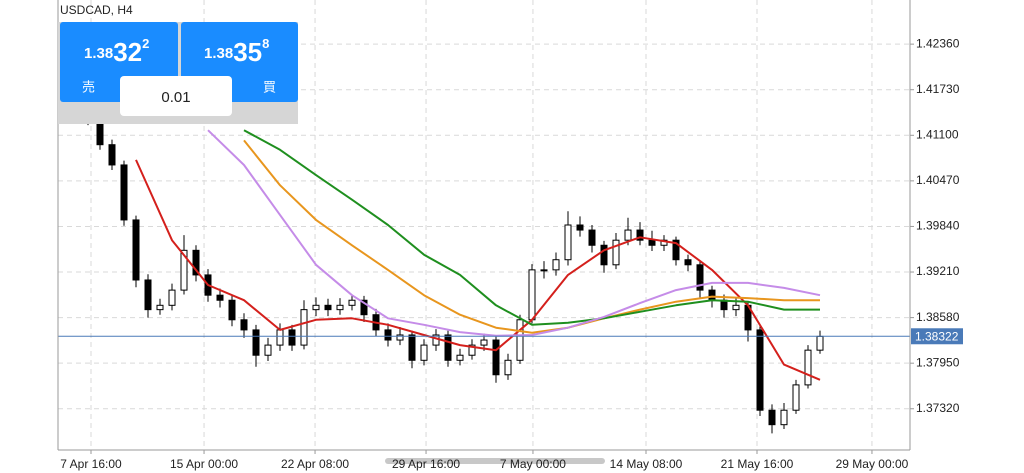 Image resolution: width=1024 pixels, height=473 pixels. I want to click on x-tick-label: 21 May 16:00, so click(757, 464).